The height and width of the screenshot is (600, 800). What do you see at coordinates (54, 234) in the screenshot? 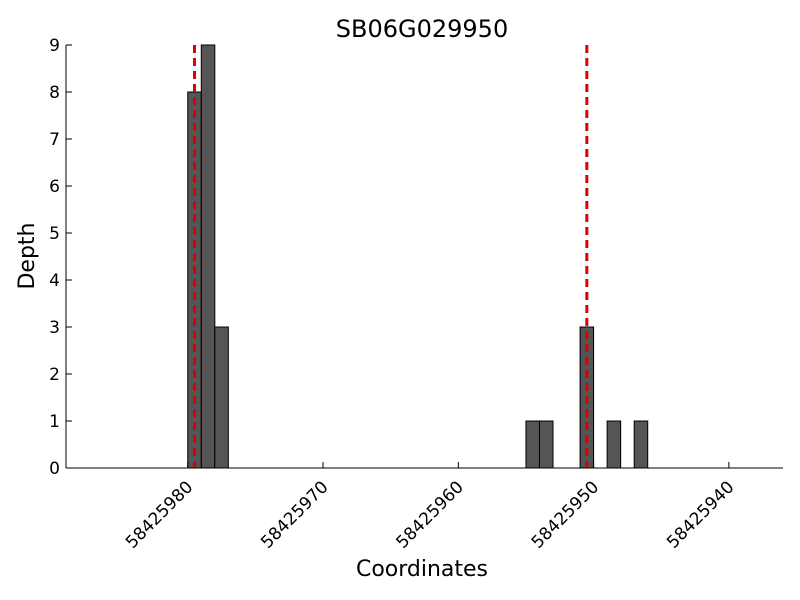
I see `y-tick-label: 5` at bounding box center [54, 234].